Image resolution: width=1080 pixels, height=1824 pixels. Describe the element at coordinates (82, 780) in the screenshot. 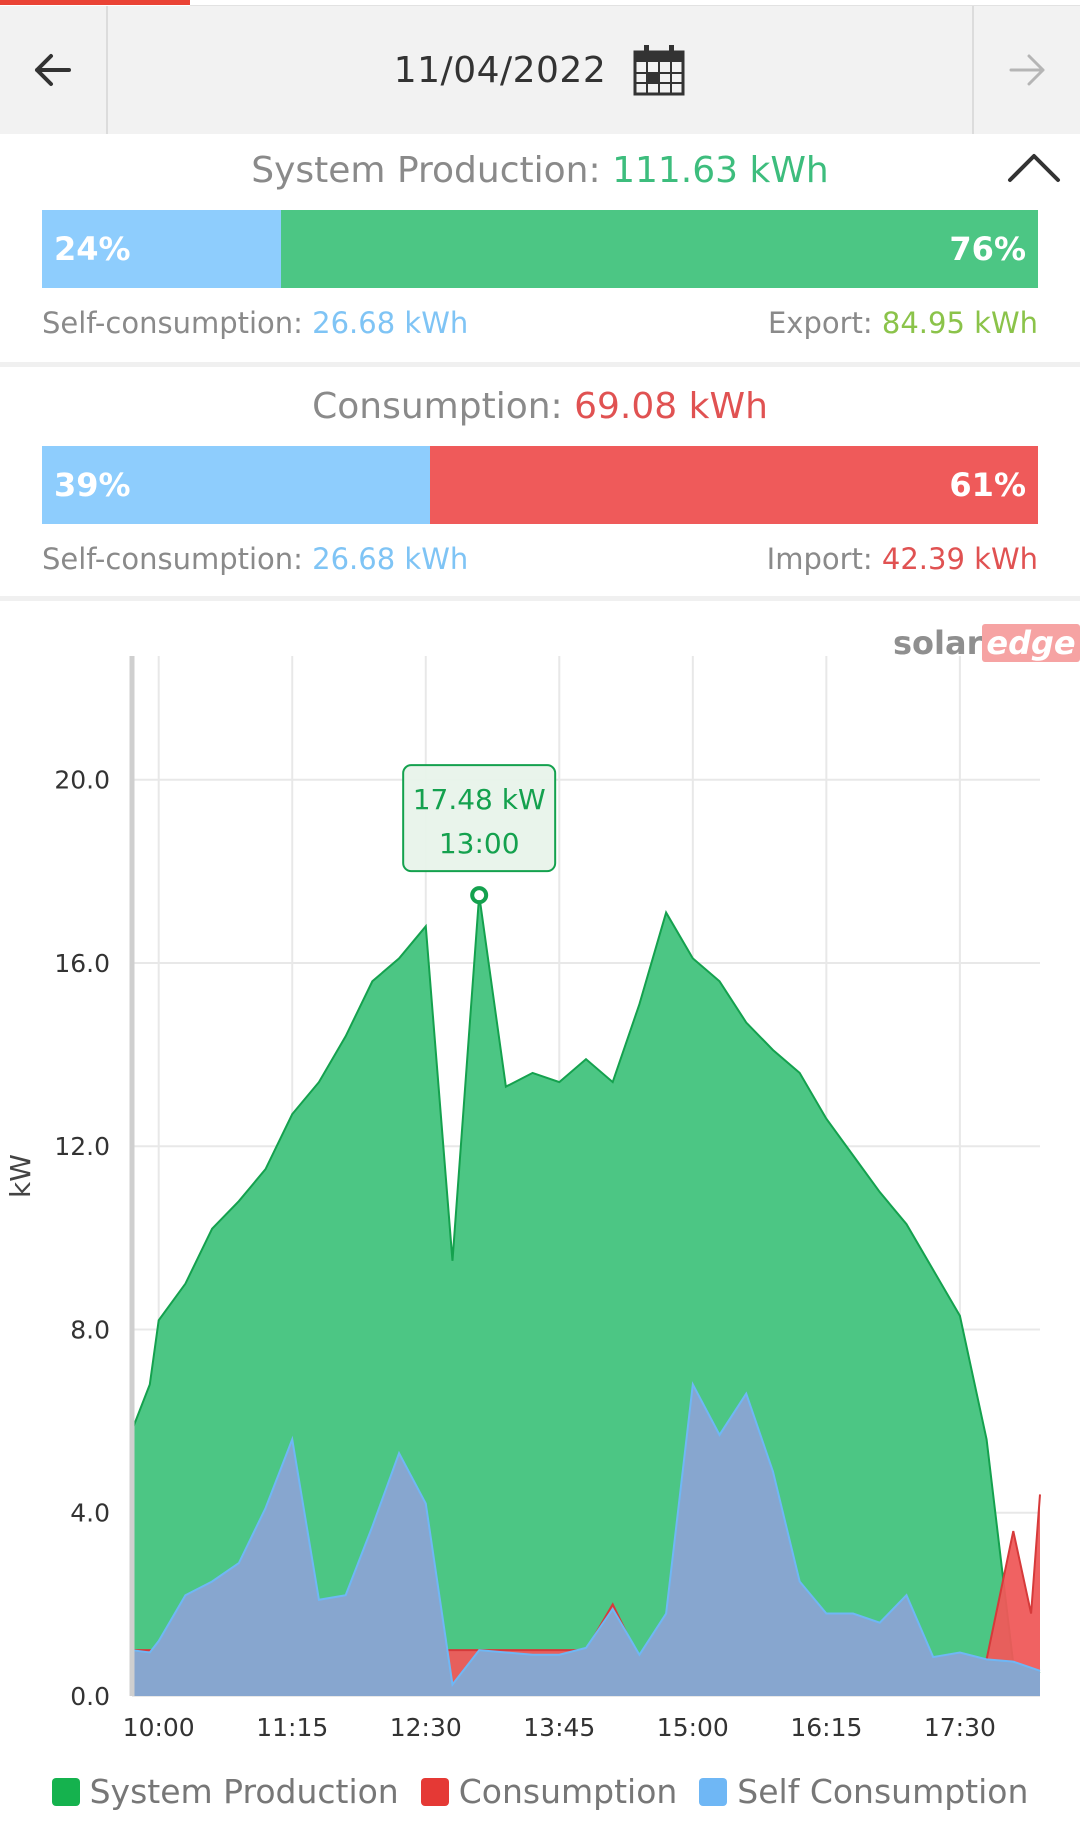

I see `y-tick-label: 20.0` at that location.